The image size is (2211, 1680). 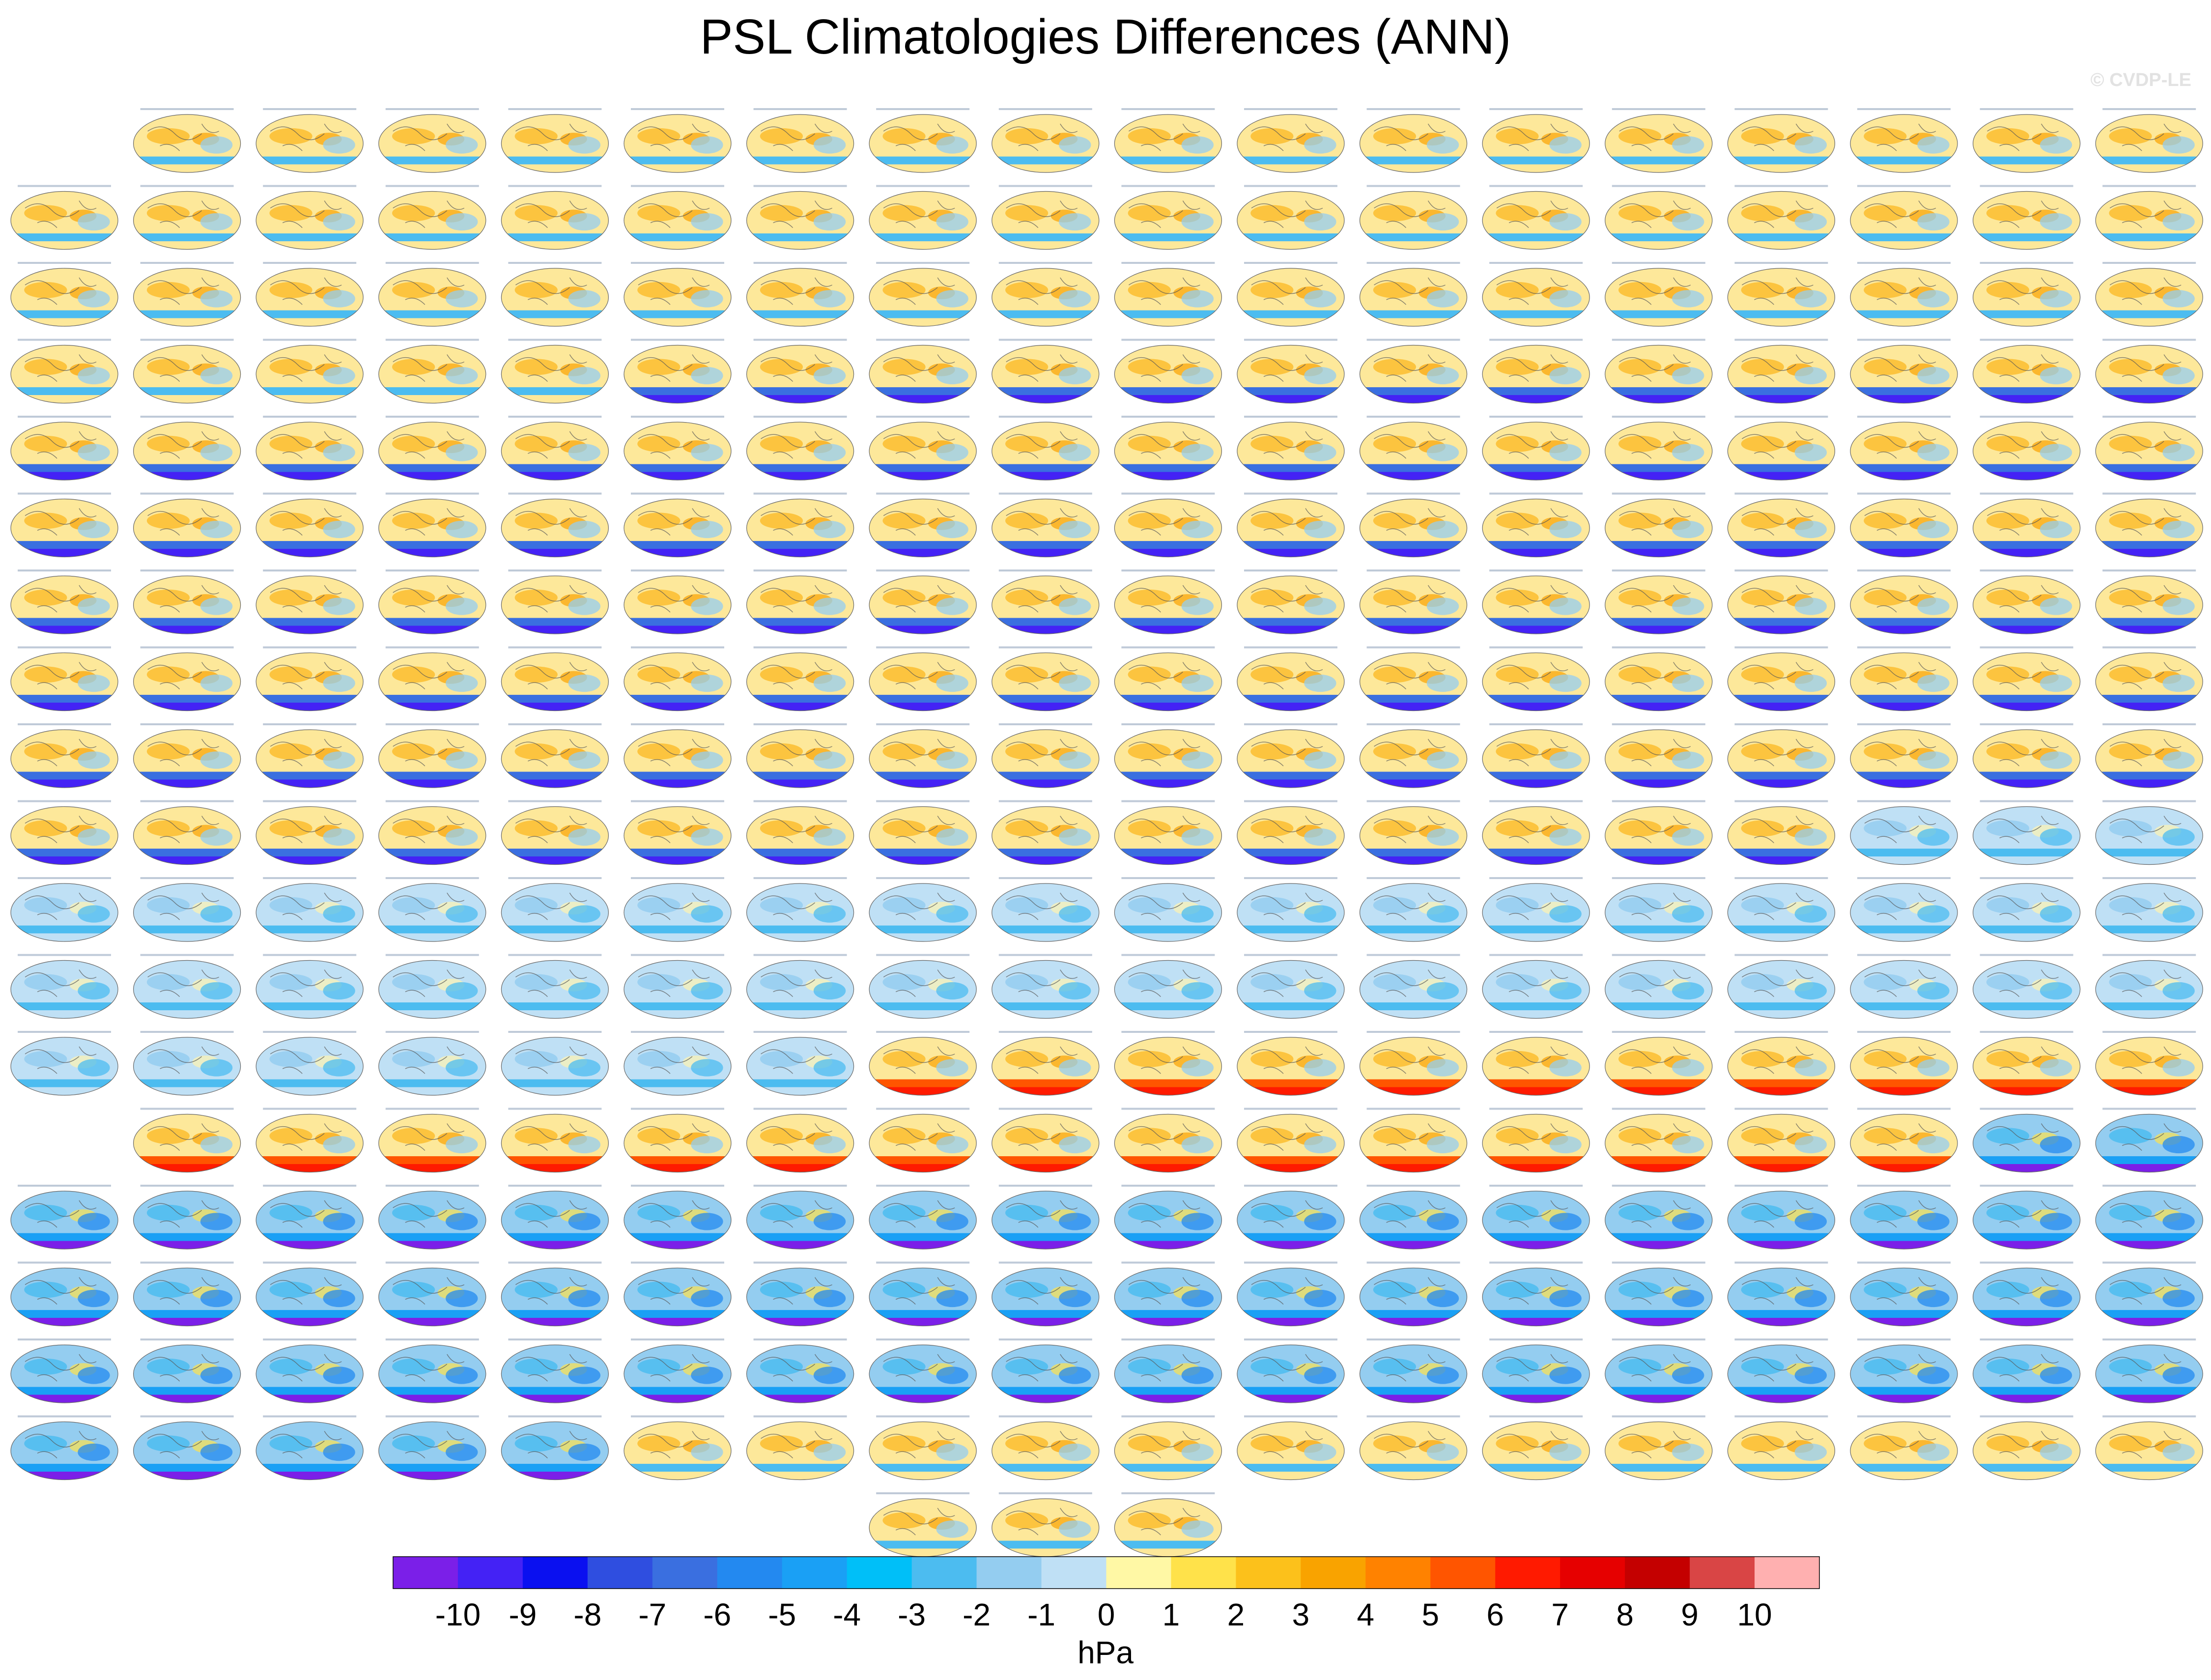 I want to click on colorbar-swatch, so click(x=1334, y=1573).